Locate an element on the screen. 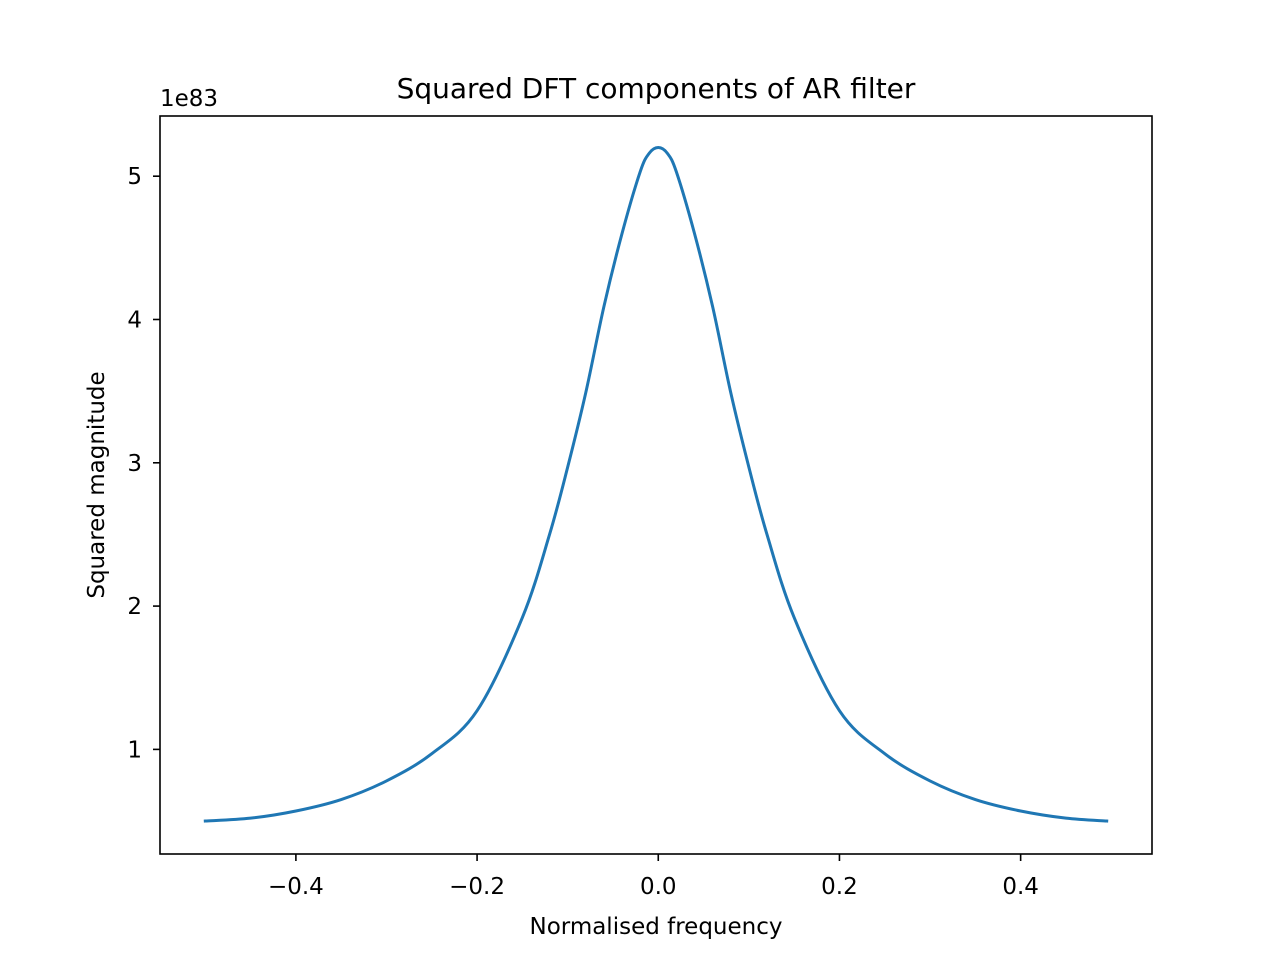  y-offset-label: 1e83 is located at coordinates (189, 99).